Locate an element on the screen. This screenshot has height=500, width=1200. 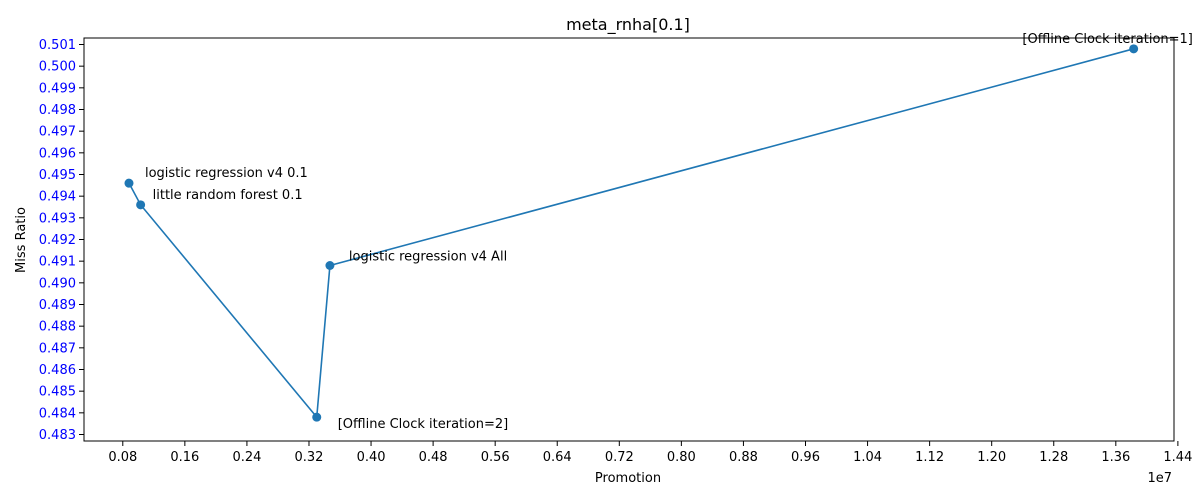
x-tick-label: 0.48 is located at coordinates (433, 457).